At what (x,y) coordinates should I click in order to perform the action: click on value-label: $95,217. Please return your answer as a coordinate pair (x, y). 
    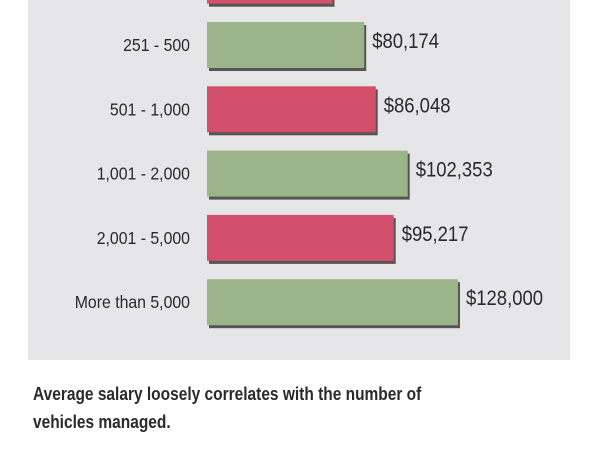
    Looking at the image, I should click on (435, 234).